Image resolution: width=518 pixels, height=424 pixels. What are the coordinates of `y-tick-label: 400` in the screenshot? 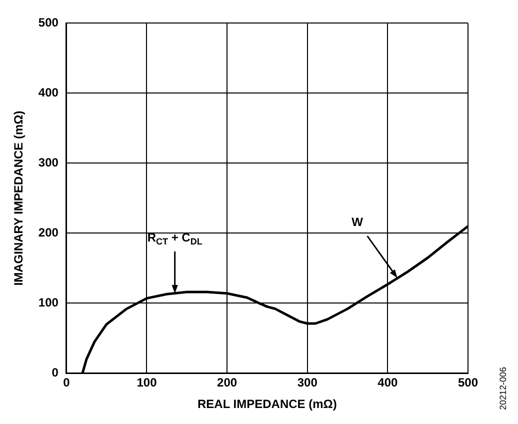 It's located at (48, 93).